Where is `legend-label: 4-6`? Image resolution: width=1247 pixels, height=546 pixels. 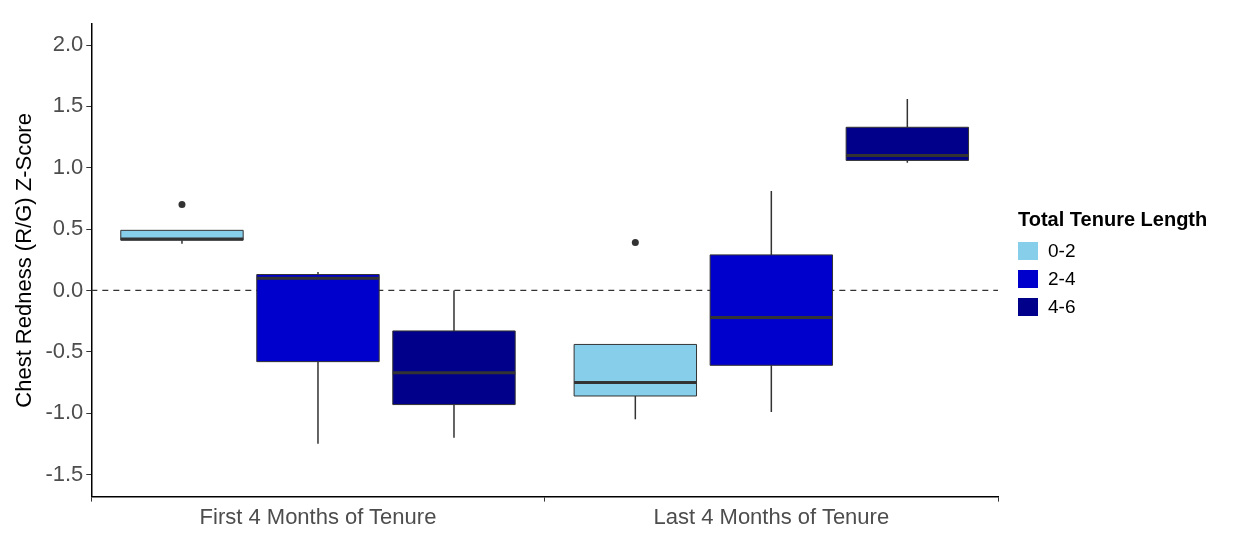
legend-label: 4-6 is located at coordinates (1062, 307).